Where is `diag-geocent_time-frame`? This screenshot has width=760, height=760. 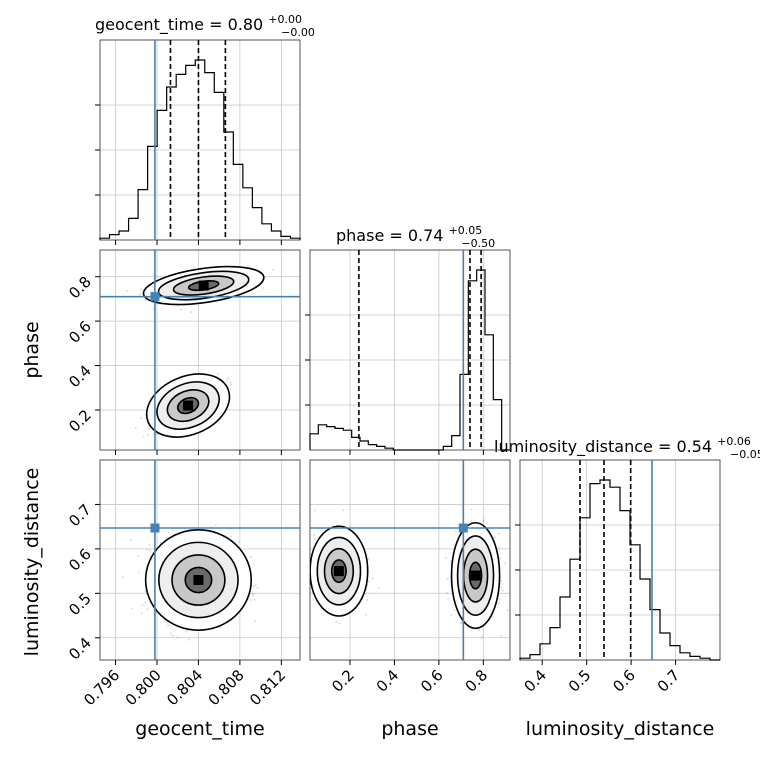
diag-geocent_time-frame is located at coordinates (200, 140).